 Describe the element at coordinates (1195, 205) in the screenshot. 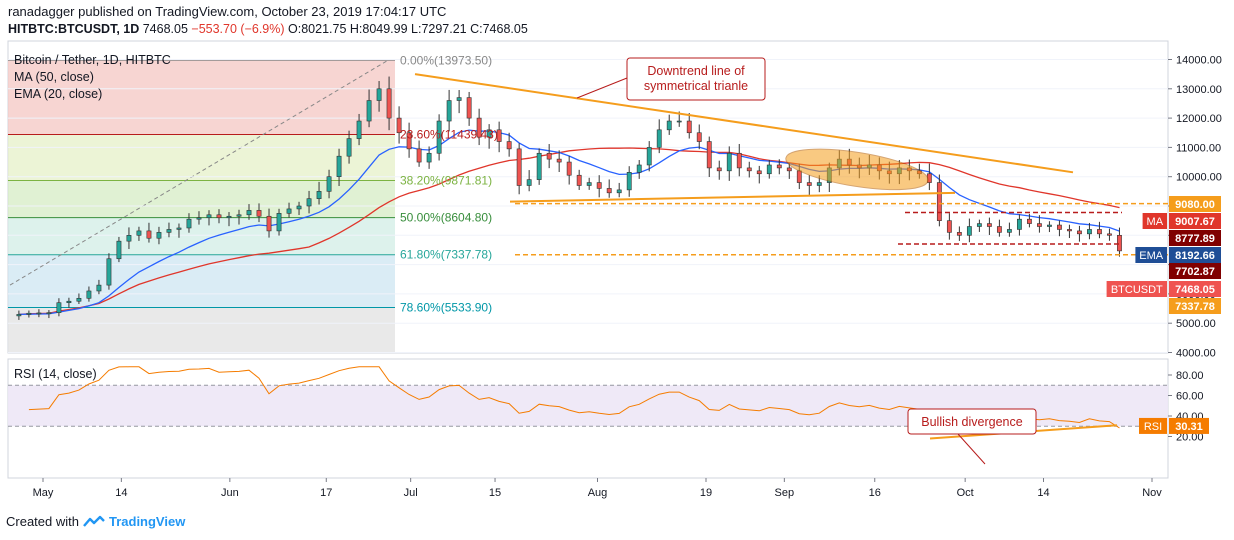

I see `price-badge-label: 9080.00` at that location.